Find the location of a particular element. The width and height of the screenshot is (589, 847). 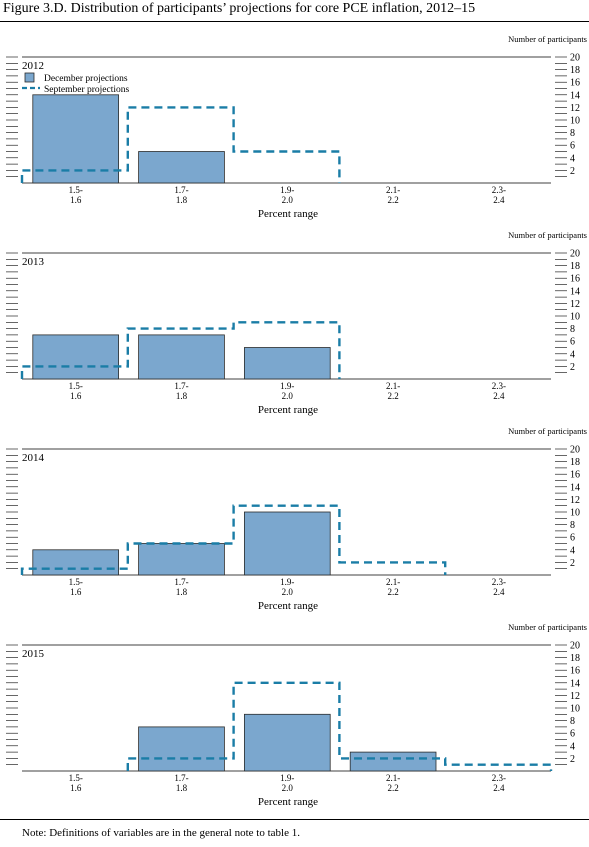

panel-title: 2012 is located at coordinates (33, 66).